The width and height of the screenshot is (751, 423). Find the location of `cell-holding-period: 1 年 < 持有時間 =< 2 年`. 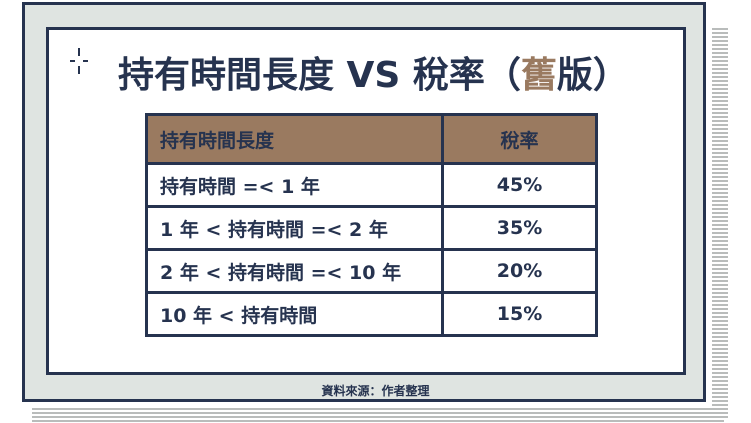

cell-holding-period: 1 年 < 持有時間 =< 2 年 is located at coordinates (294, 228).